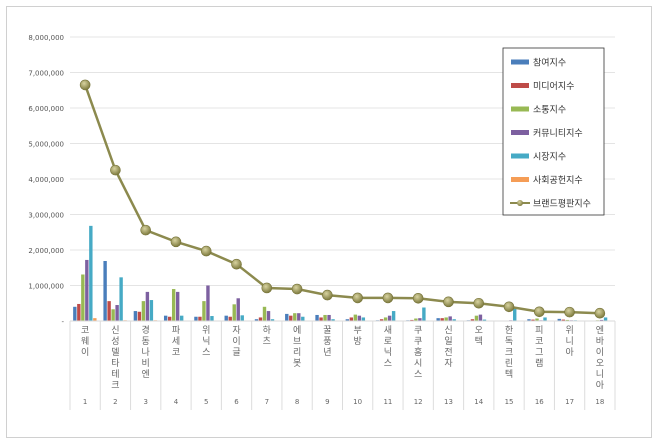 This screenshot has height=446, width=660. Describe the element at coordinates (539, 402) in the screenshot. I see `rank-label: 16` at that location.